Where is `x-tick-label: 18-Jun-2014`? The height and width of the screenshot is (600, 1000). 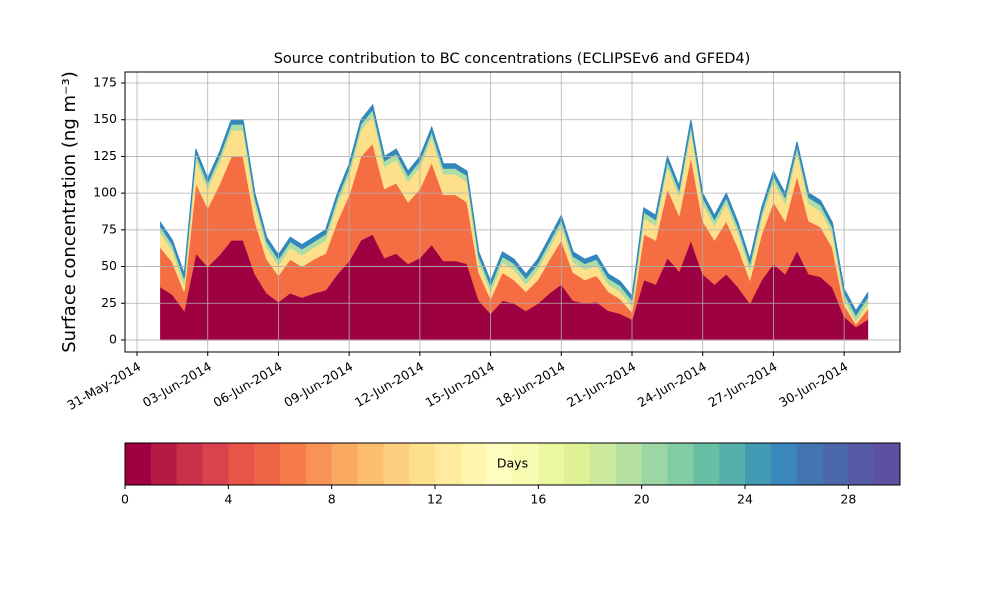
x-tick-label: 18-Jun-2014 is located at coordinates (530, 384).